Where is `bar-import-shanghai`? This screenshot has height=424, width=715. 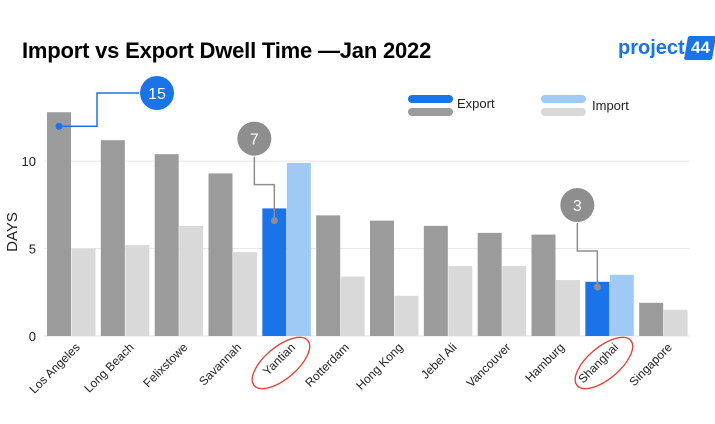
bar-import-shanghai is located at coordinates (621, 305).